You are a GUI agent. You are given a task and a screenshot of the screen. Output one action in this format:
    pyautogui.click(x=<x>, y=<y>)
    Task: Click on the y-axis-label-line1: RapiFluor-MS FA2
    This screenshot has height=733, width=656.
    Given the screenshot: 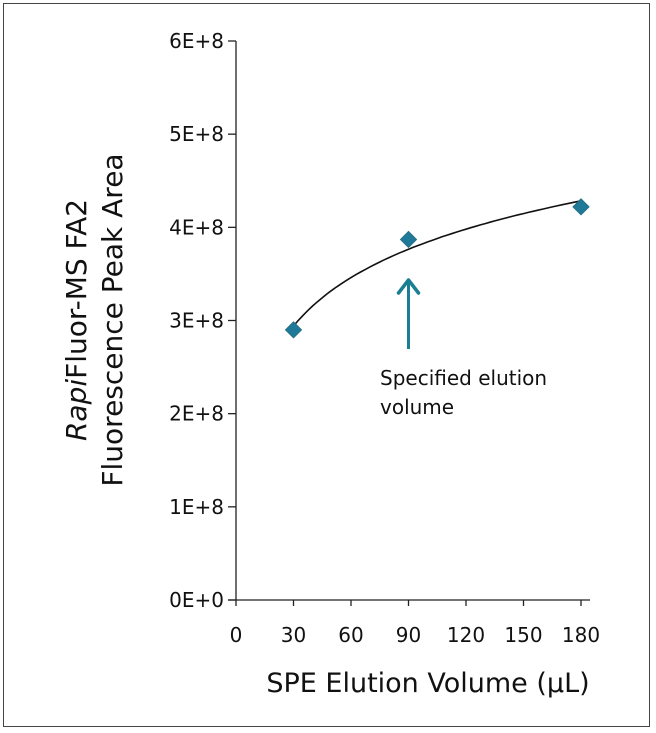 What is the action you would take?
    pyautogui.click(x=76, y=320)
    